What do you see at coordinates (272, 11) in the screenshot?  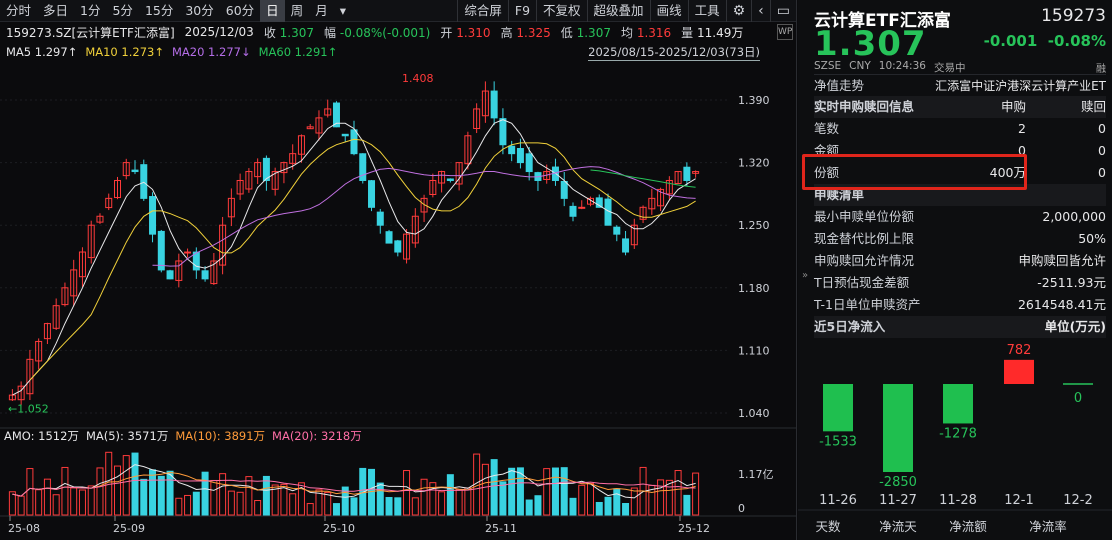 I see `period-tab-7: 日` at bounding box center [272, 11].